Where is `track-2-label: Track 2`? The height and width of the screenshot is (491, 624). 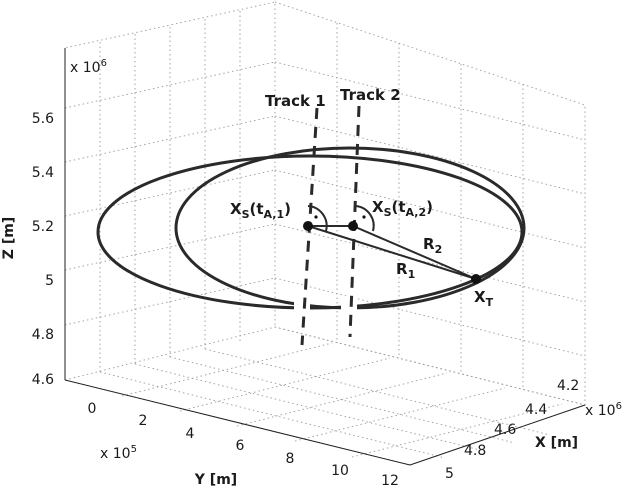 track-2-label: Track 2 is located at coordinates (370, 95).